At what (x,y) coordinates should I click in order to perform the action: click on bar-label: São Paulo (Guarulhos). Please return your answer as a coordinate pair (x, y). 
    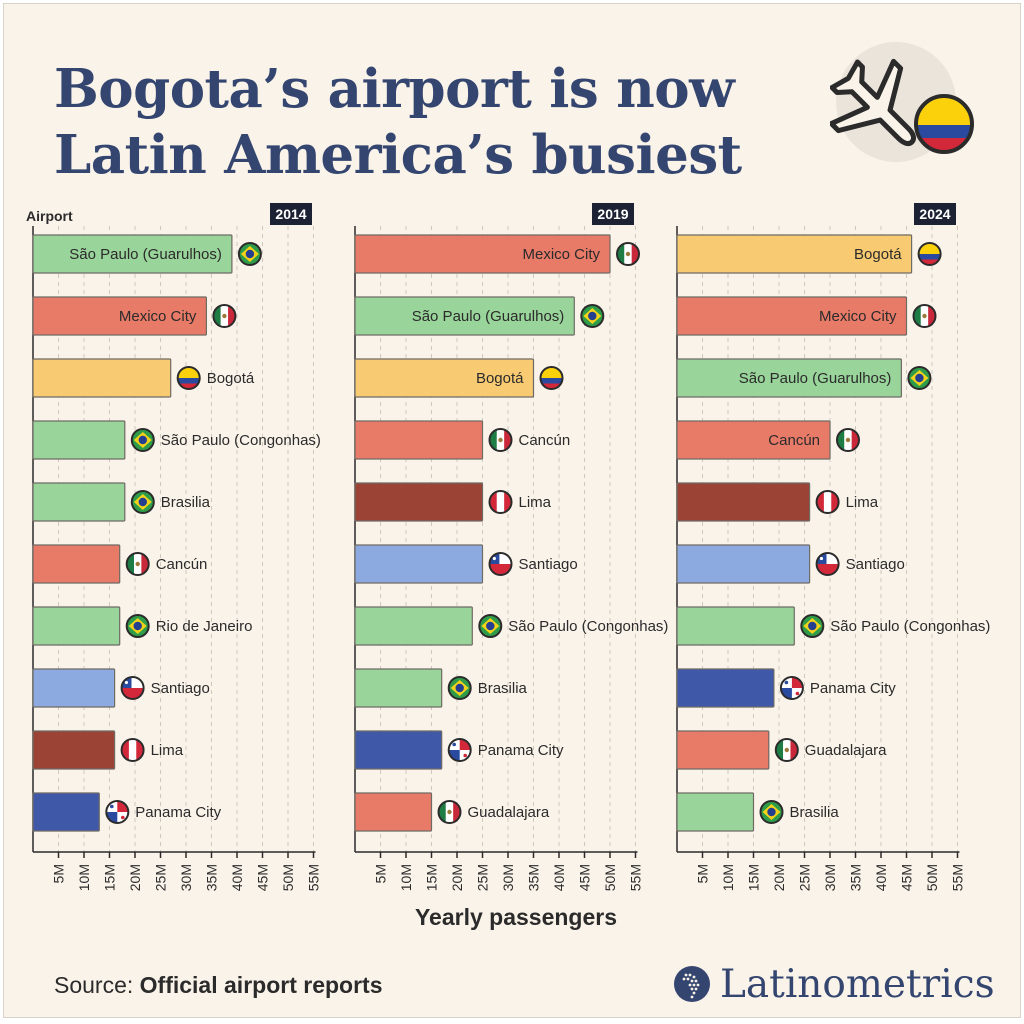
    Looking at the image, I should click on (145, 254).